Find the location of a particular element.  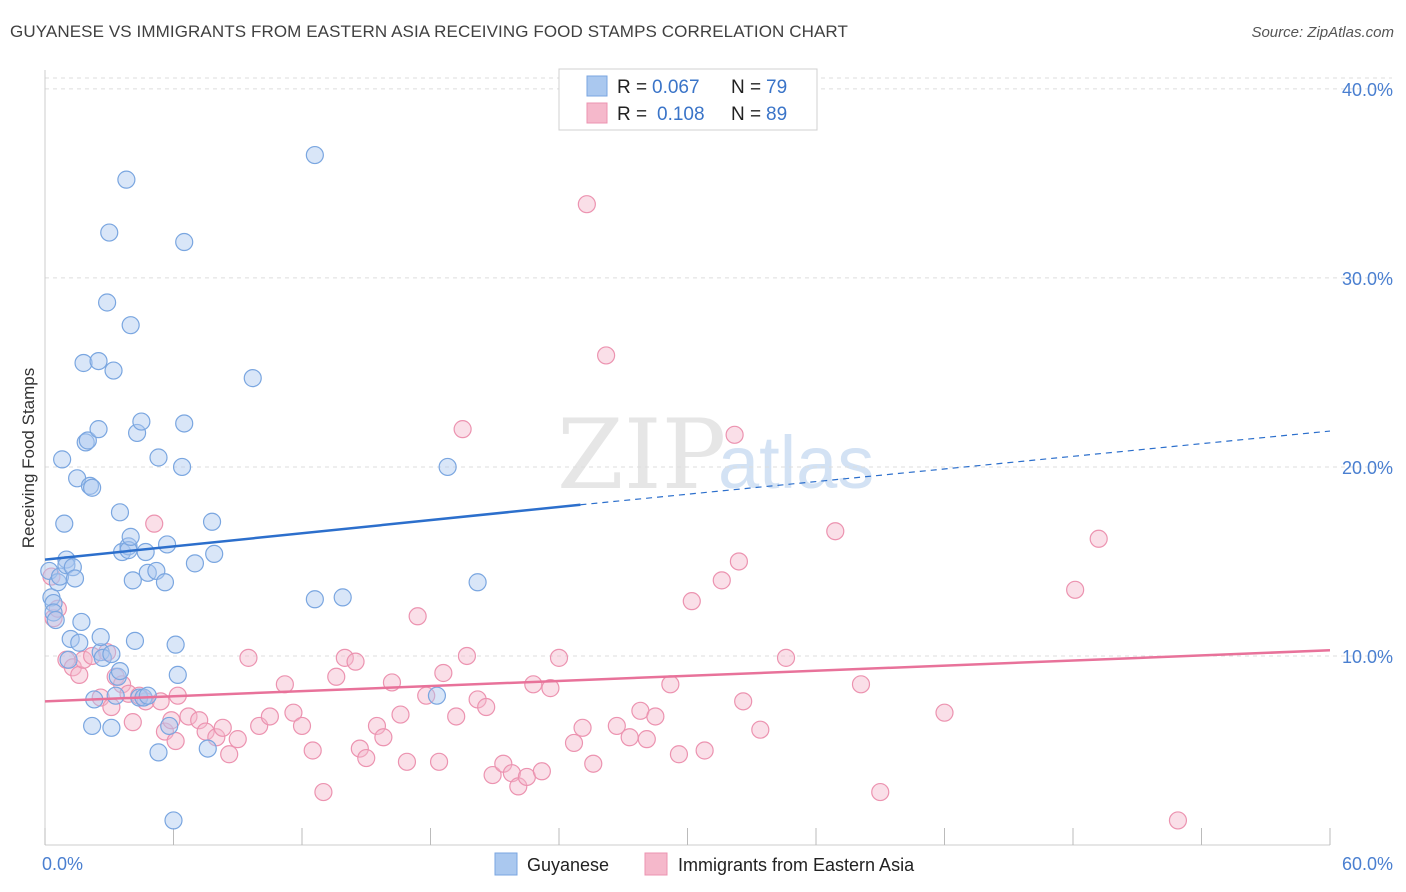

legend-r-value-2: 0.108 is located at coordinates (681, 114).